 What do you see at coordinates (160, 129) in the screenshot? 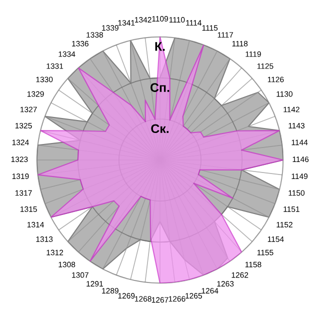
I see `y-tick-label: Ск.` at bounding box center [160, 129].